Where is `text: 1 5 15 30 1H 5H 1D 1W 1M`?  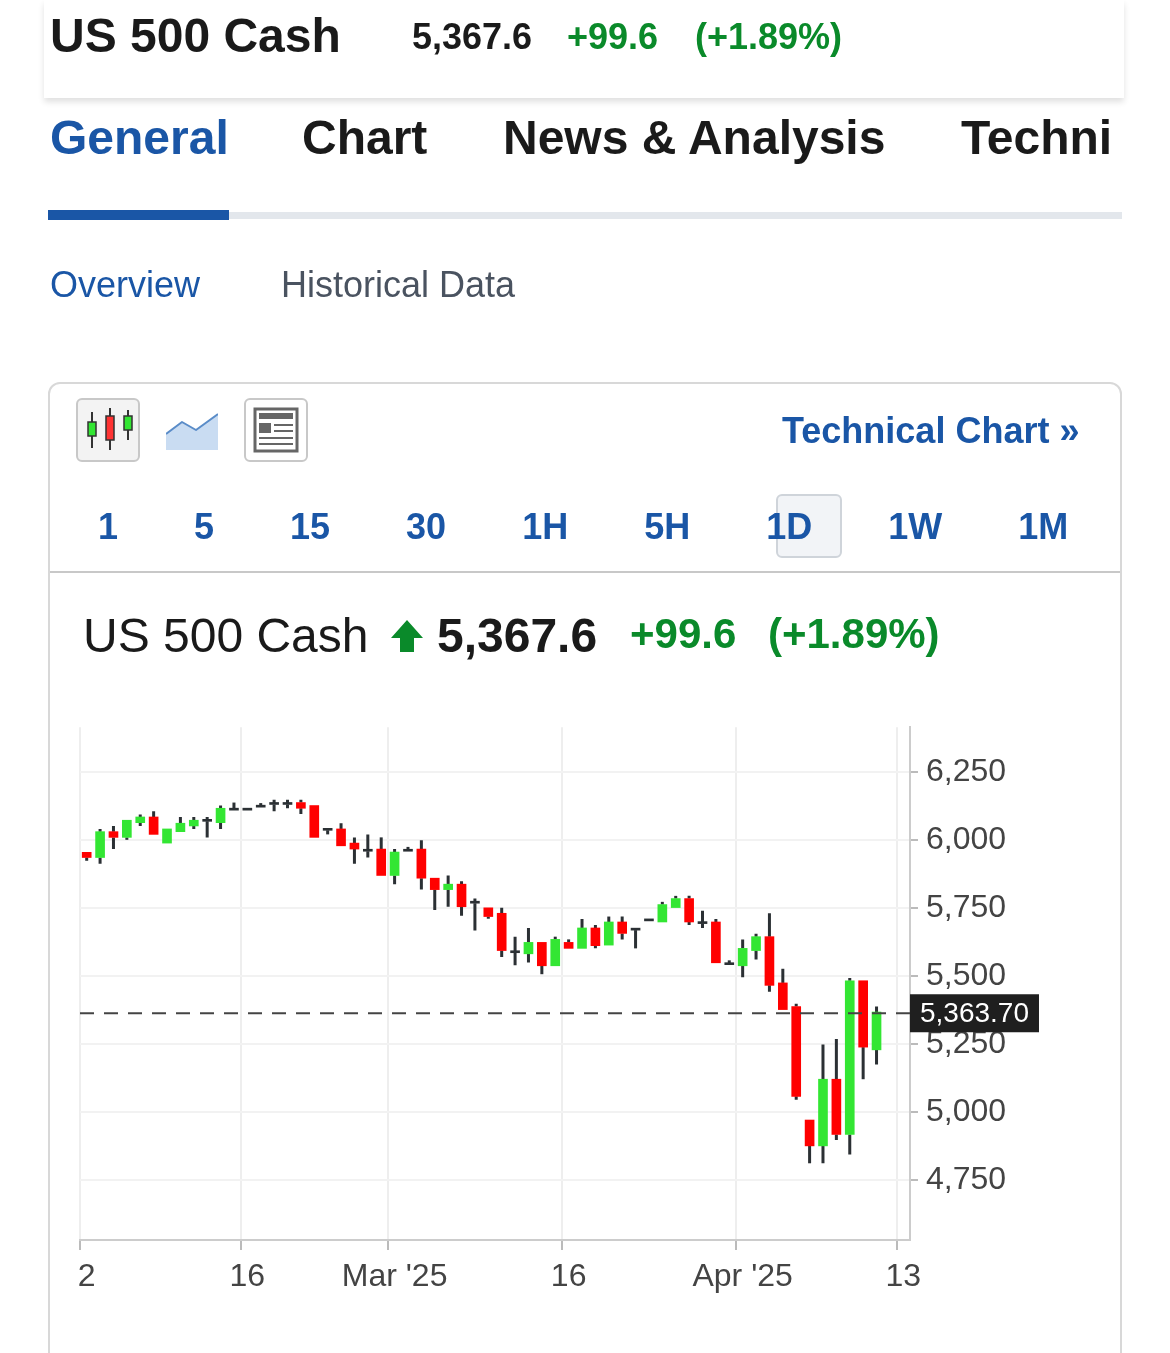 text: 1 5 15 30 1H 5H 1D 1W 1M is located at coordinates (583, 527).